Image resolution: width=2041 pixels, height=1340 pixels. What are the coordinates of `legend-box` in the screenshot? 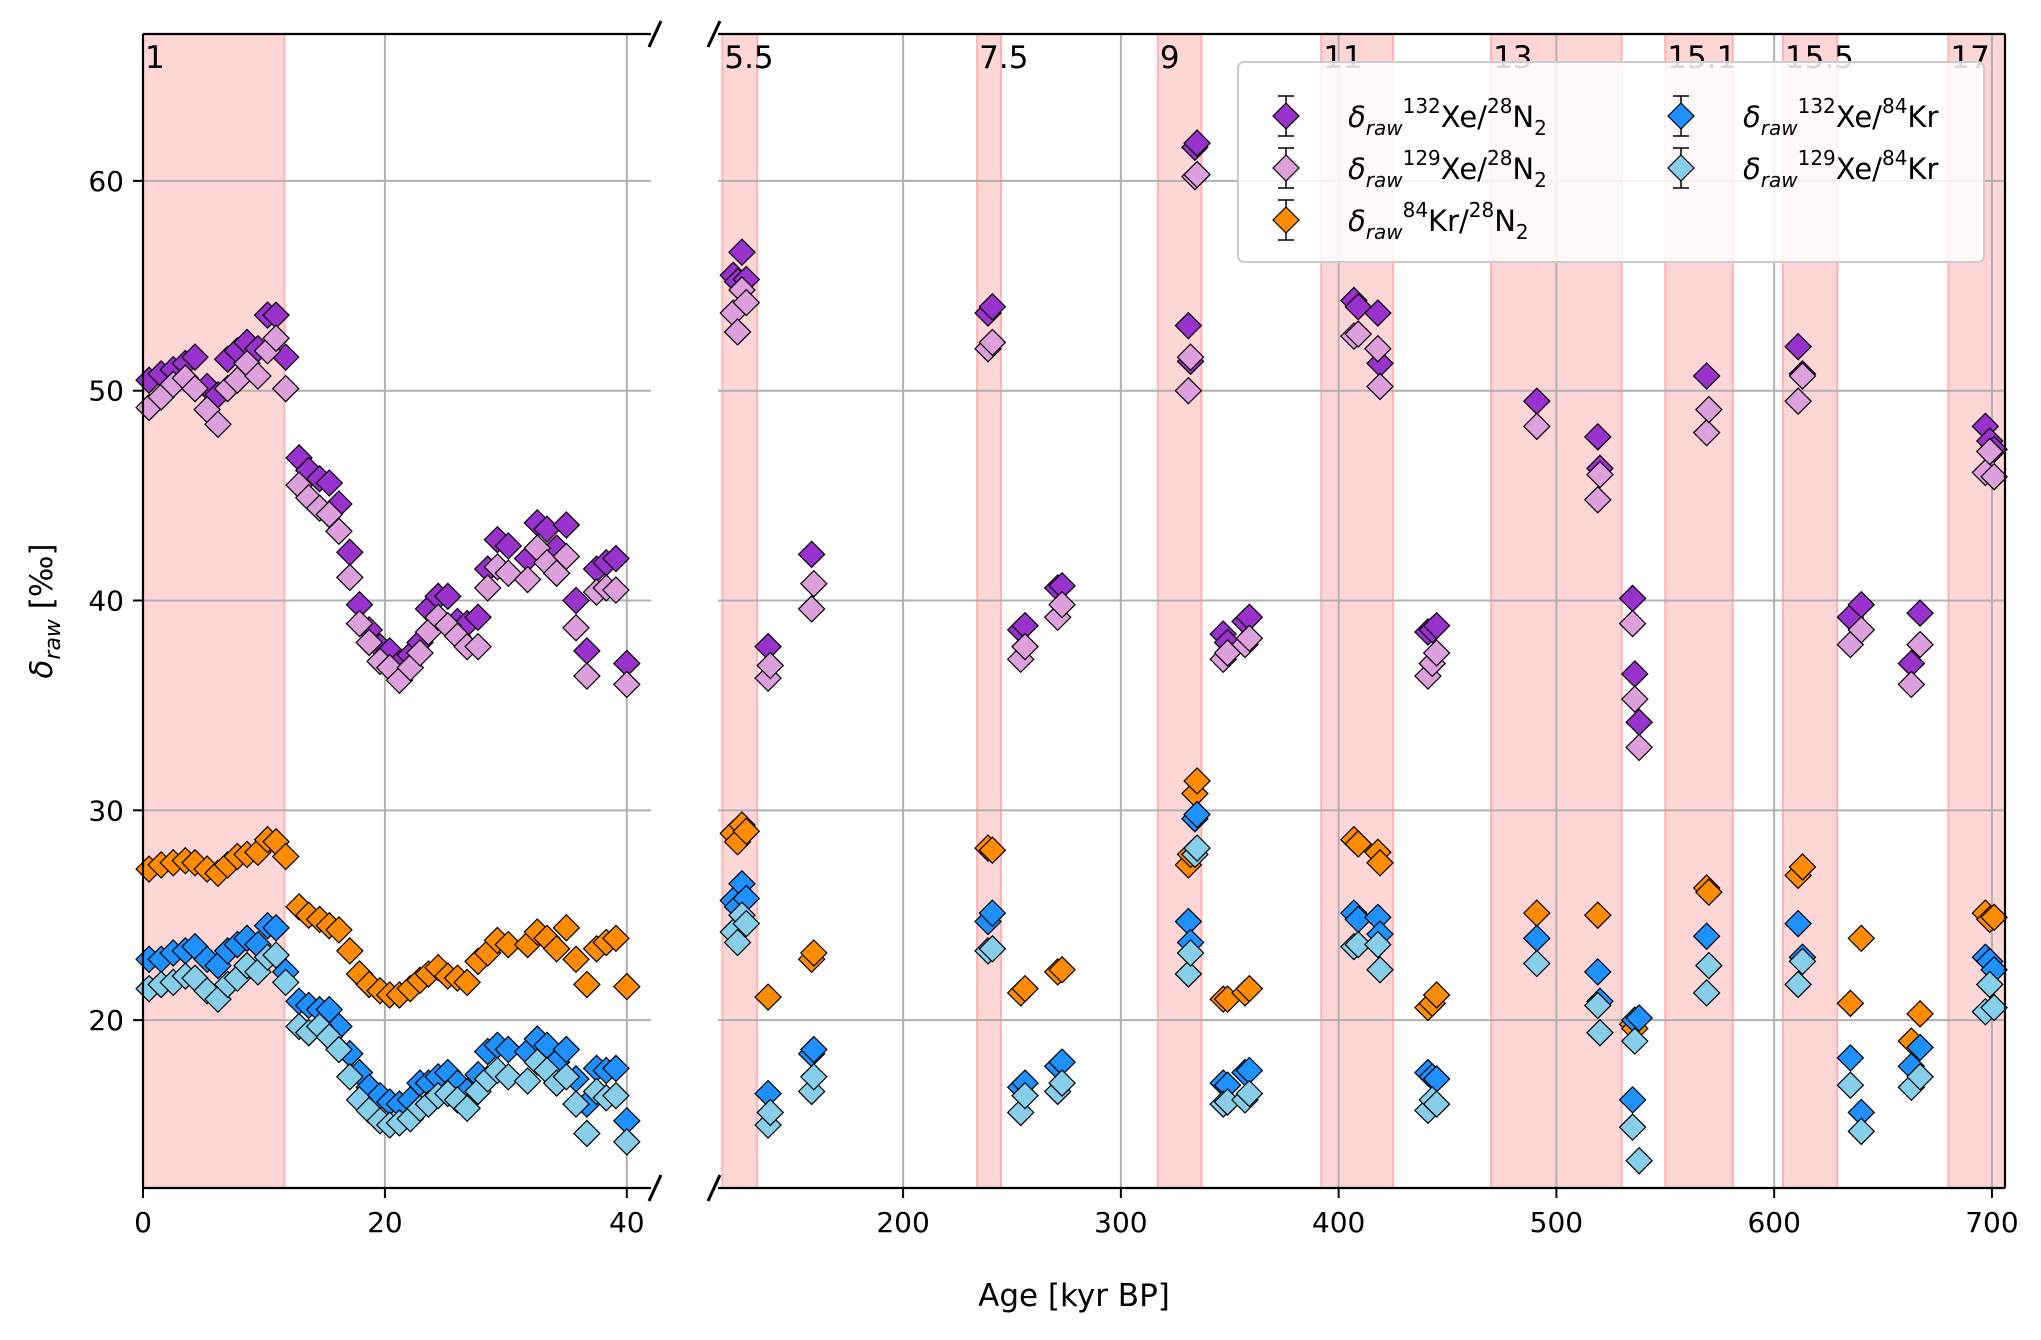 It's located at (1611, 162).